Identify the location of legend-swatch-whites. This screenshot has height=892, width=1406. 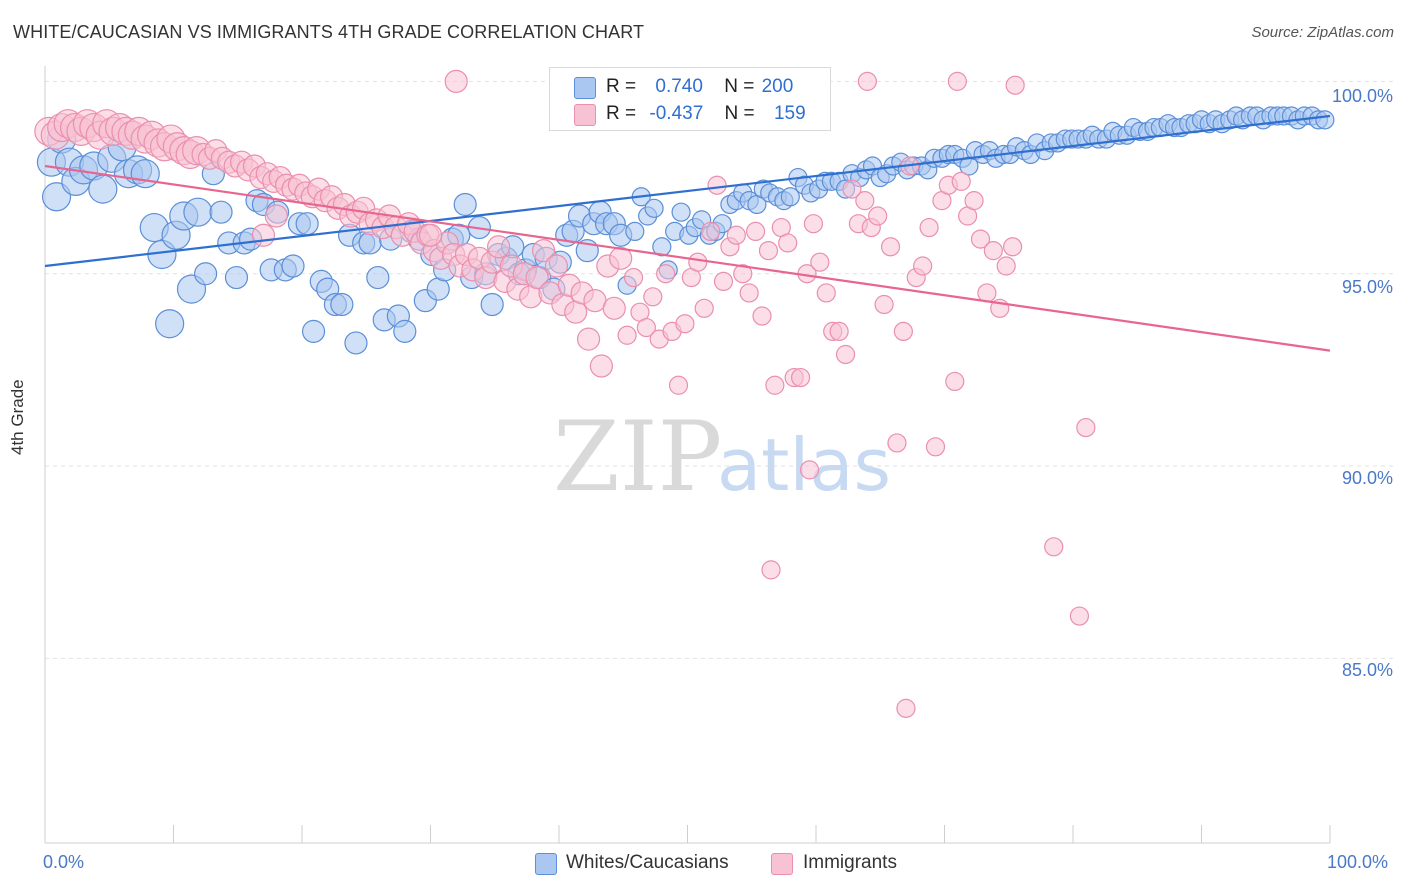
(585, 88).